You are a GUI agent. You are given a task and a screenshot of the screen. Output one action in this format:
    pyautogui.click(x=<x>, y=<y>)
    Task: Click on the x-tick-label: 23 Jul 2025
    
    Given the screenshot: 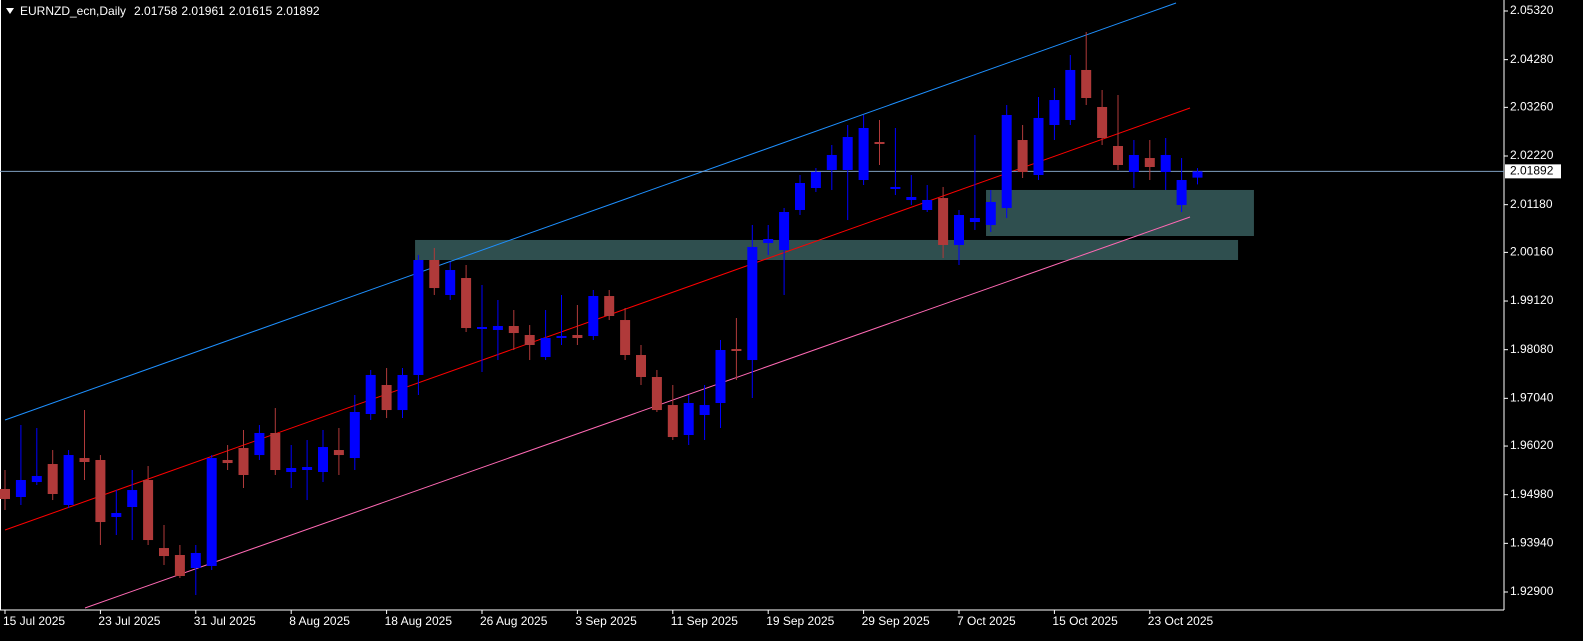 What is the action you would take?
    pyautogui.click(x=129, y=621)
    